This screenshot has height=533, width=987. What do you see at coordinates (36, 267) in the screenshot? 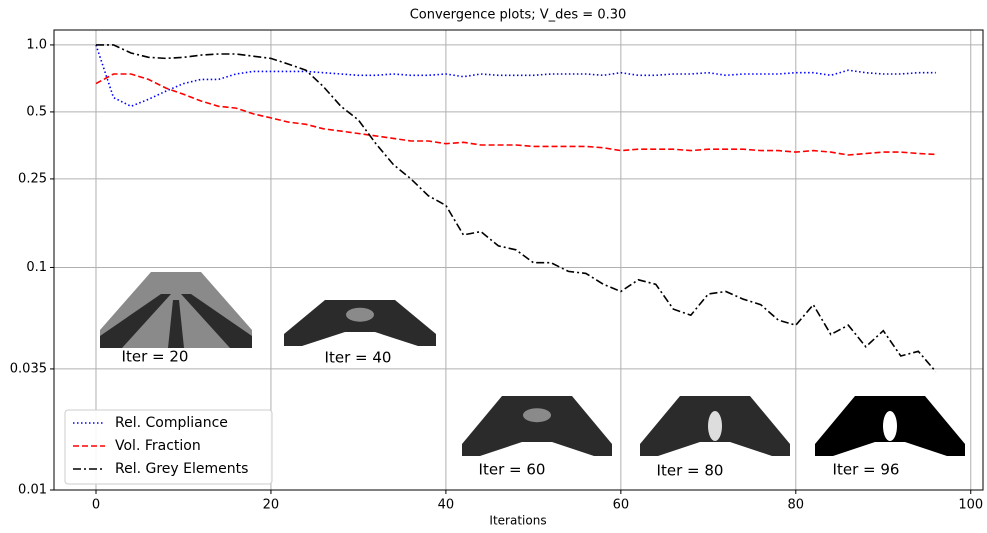
I see `y-tick-label: 0.1` at bounding box center [36, 267].